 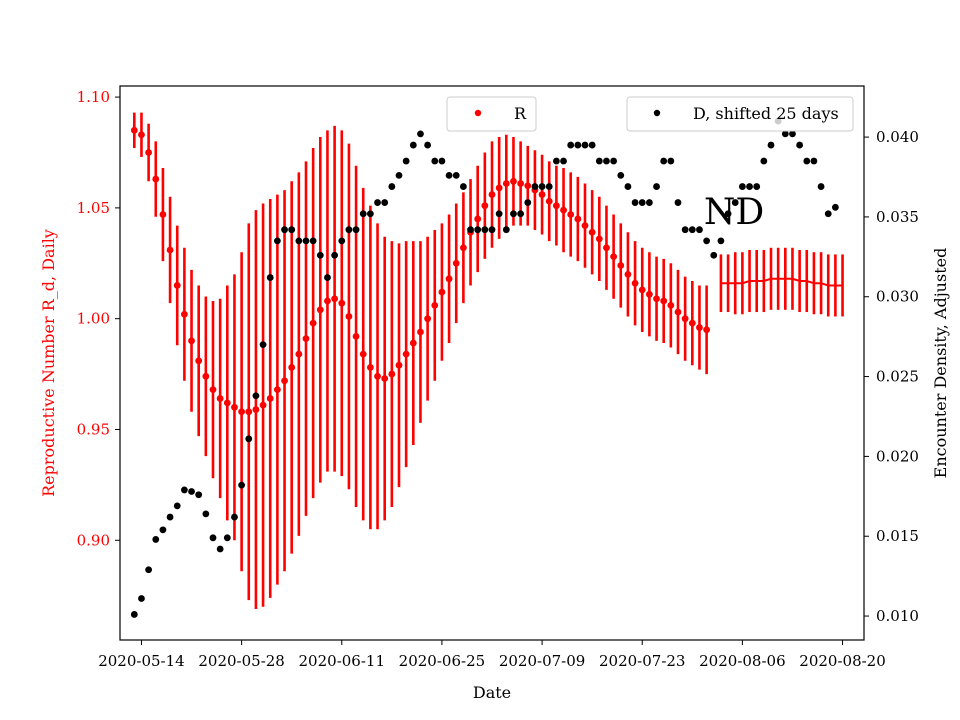 What do you see at coordinates (897, 217) in the screenshot?
I see `y-right-tick-label: 0.035` at bounding box center [897, 217].